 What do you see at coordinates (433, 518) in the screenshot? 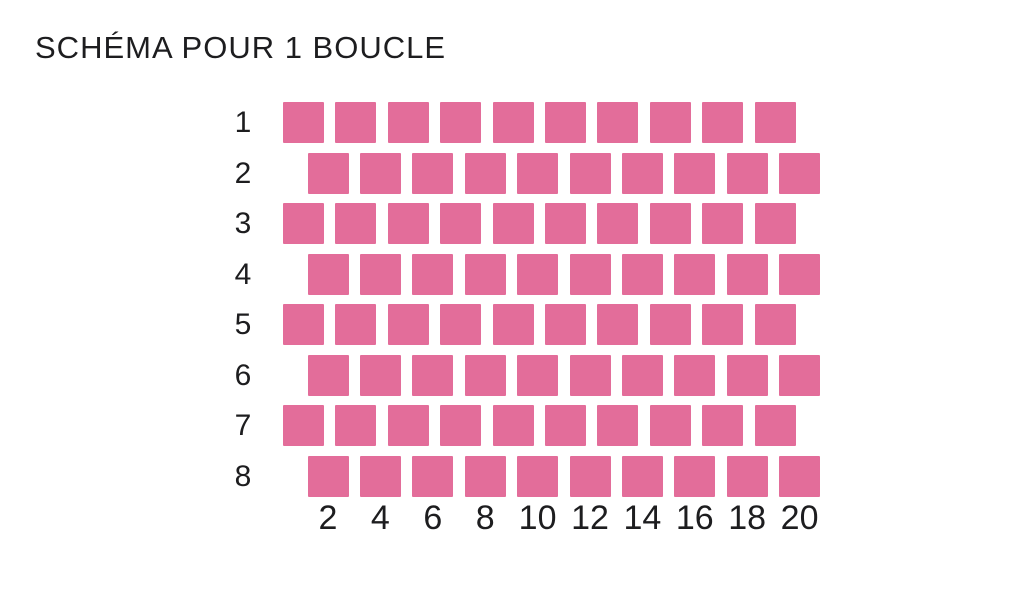
I see `col-label-6: 6` at bounding box center [433, 518].